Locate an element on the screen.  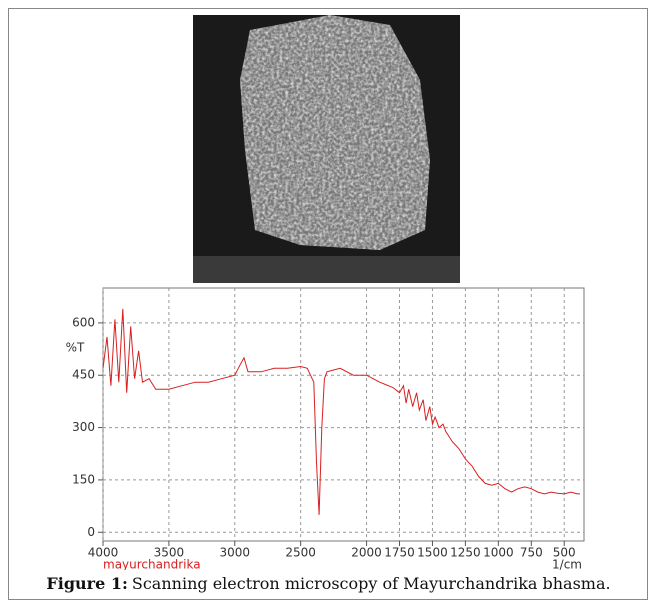
x-tick-label: 3000 is located at coordinates (235, 553).